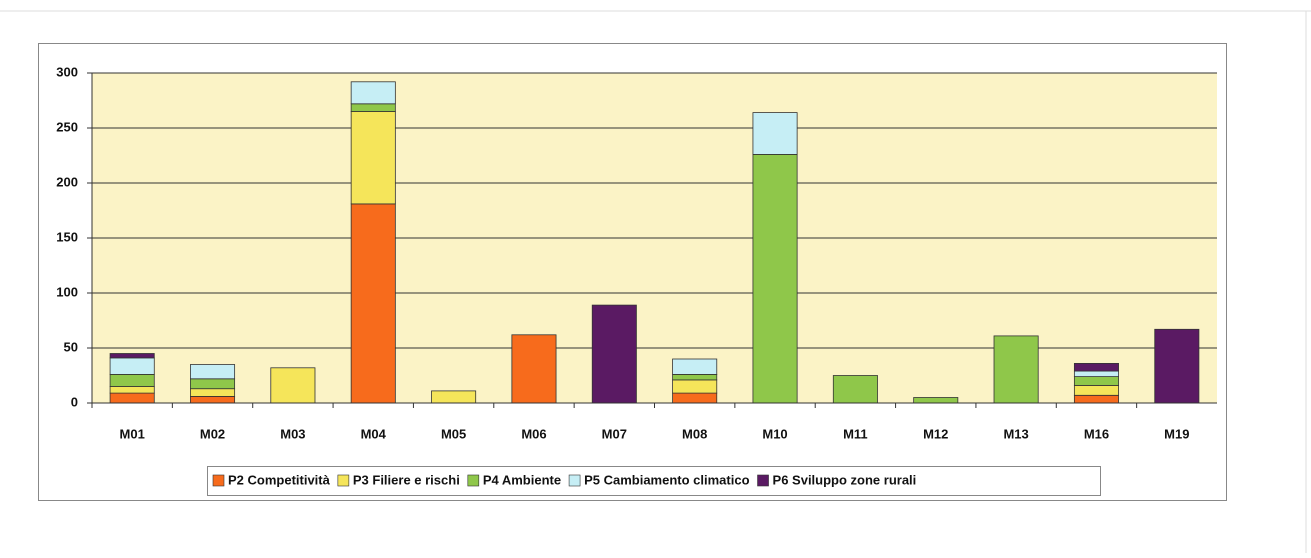  What do you see at coordinates (74, 401) in the screenshot?
I see `y-tick-label: 0` at bounding box center [74, 401].